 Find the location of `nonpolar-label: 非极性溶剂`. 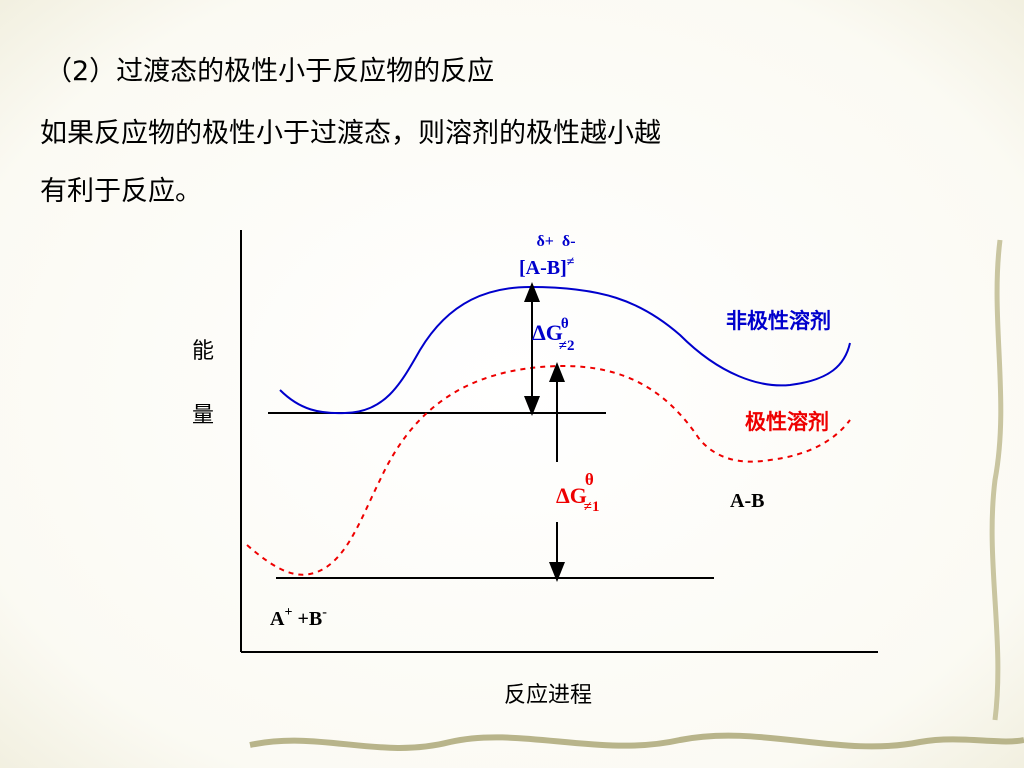

nonpolar-label: 非极性溶剂 is located at coordinates (778, 321).